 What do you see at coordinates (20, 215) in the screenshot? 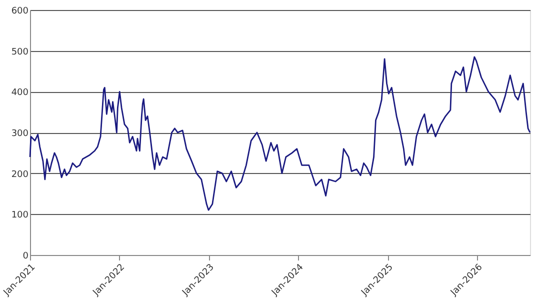
I see `y-tick-label: 100` at bounding box center [20, 215].